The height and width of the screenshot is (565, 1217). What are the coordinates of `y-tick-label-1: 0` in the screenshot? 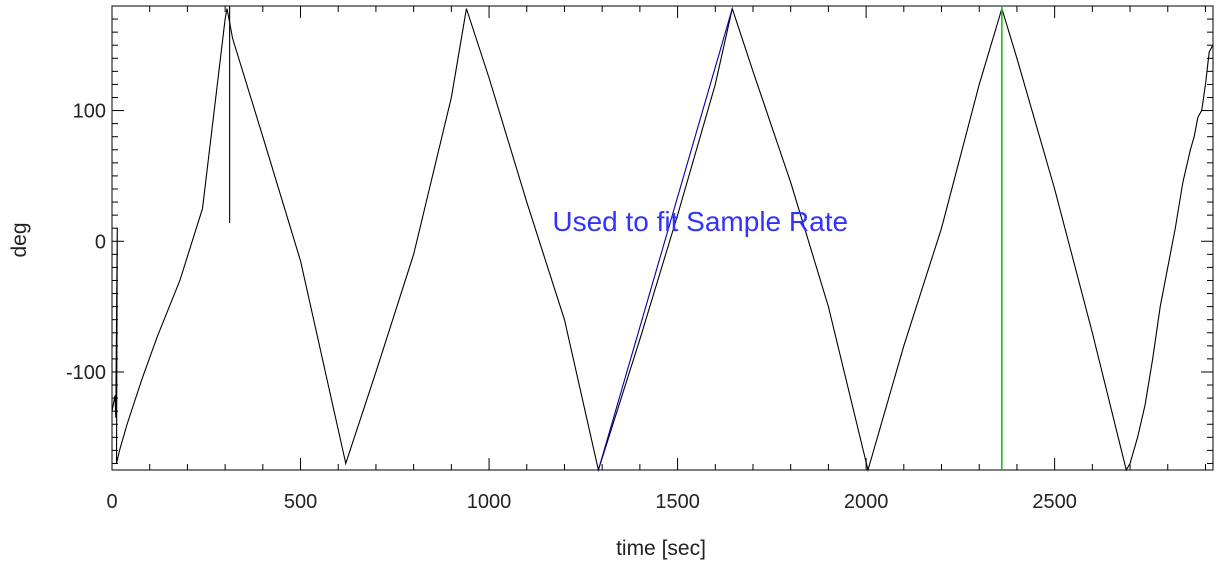 It's located at (100, 242).